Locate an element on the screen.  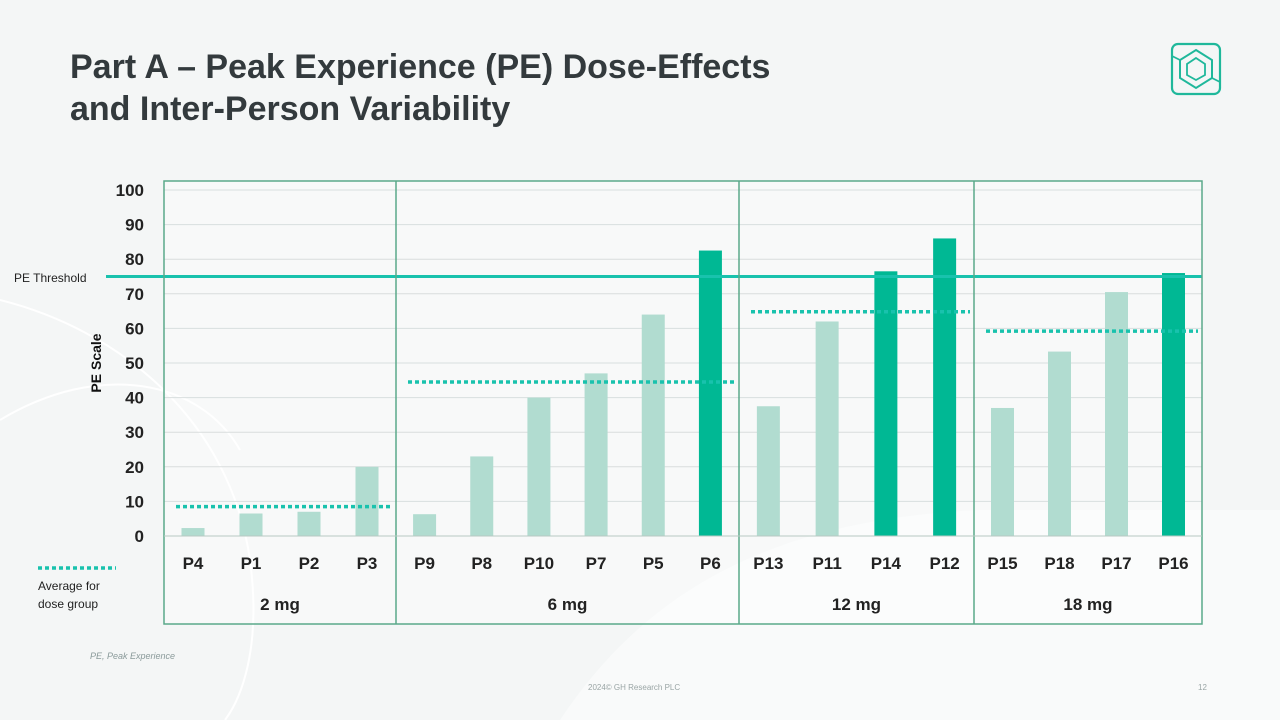
y-tick-label: 0 is located at coordinates (139, 536).